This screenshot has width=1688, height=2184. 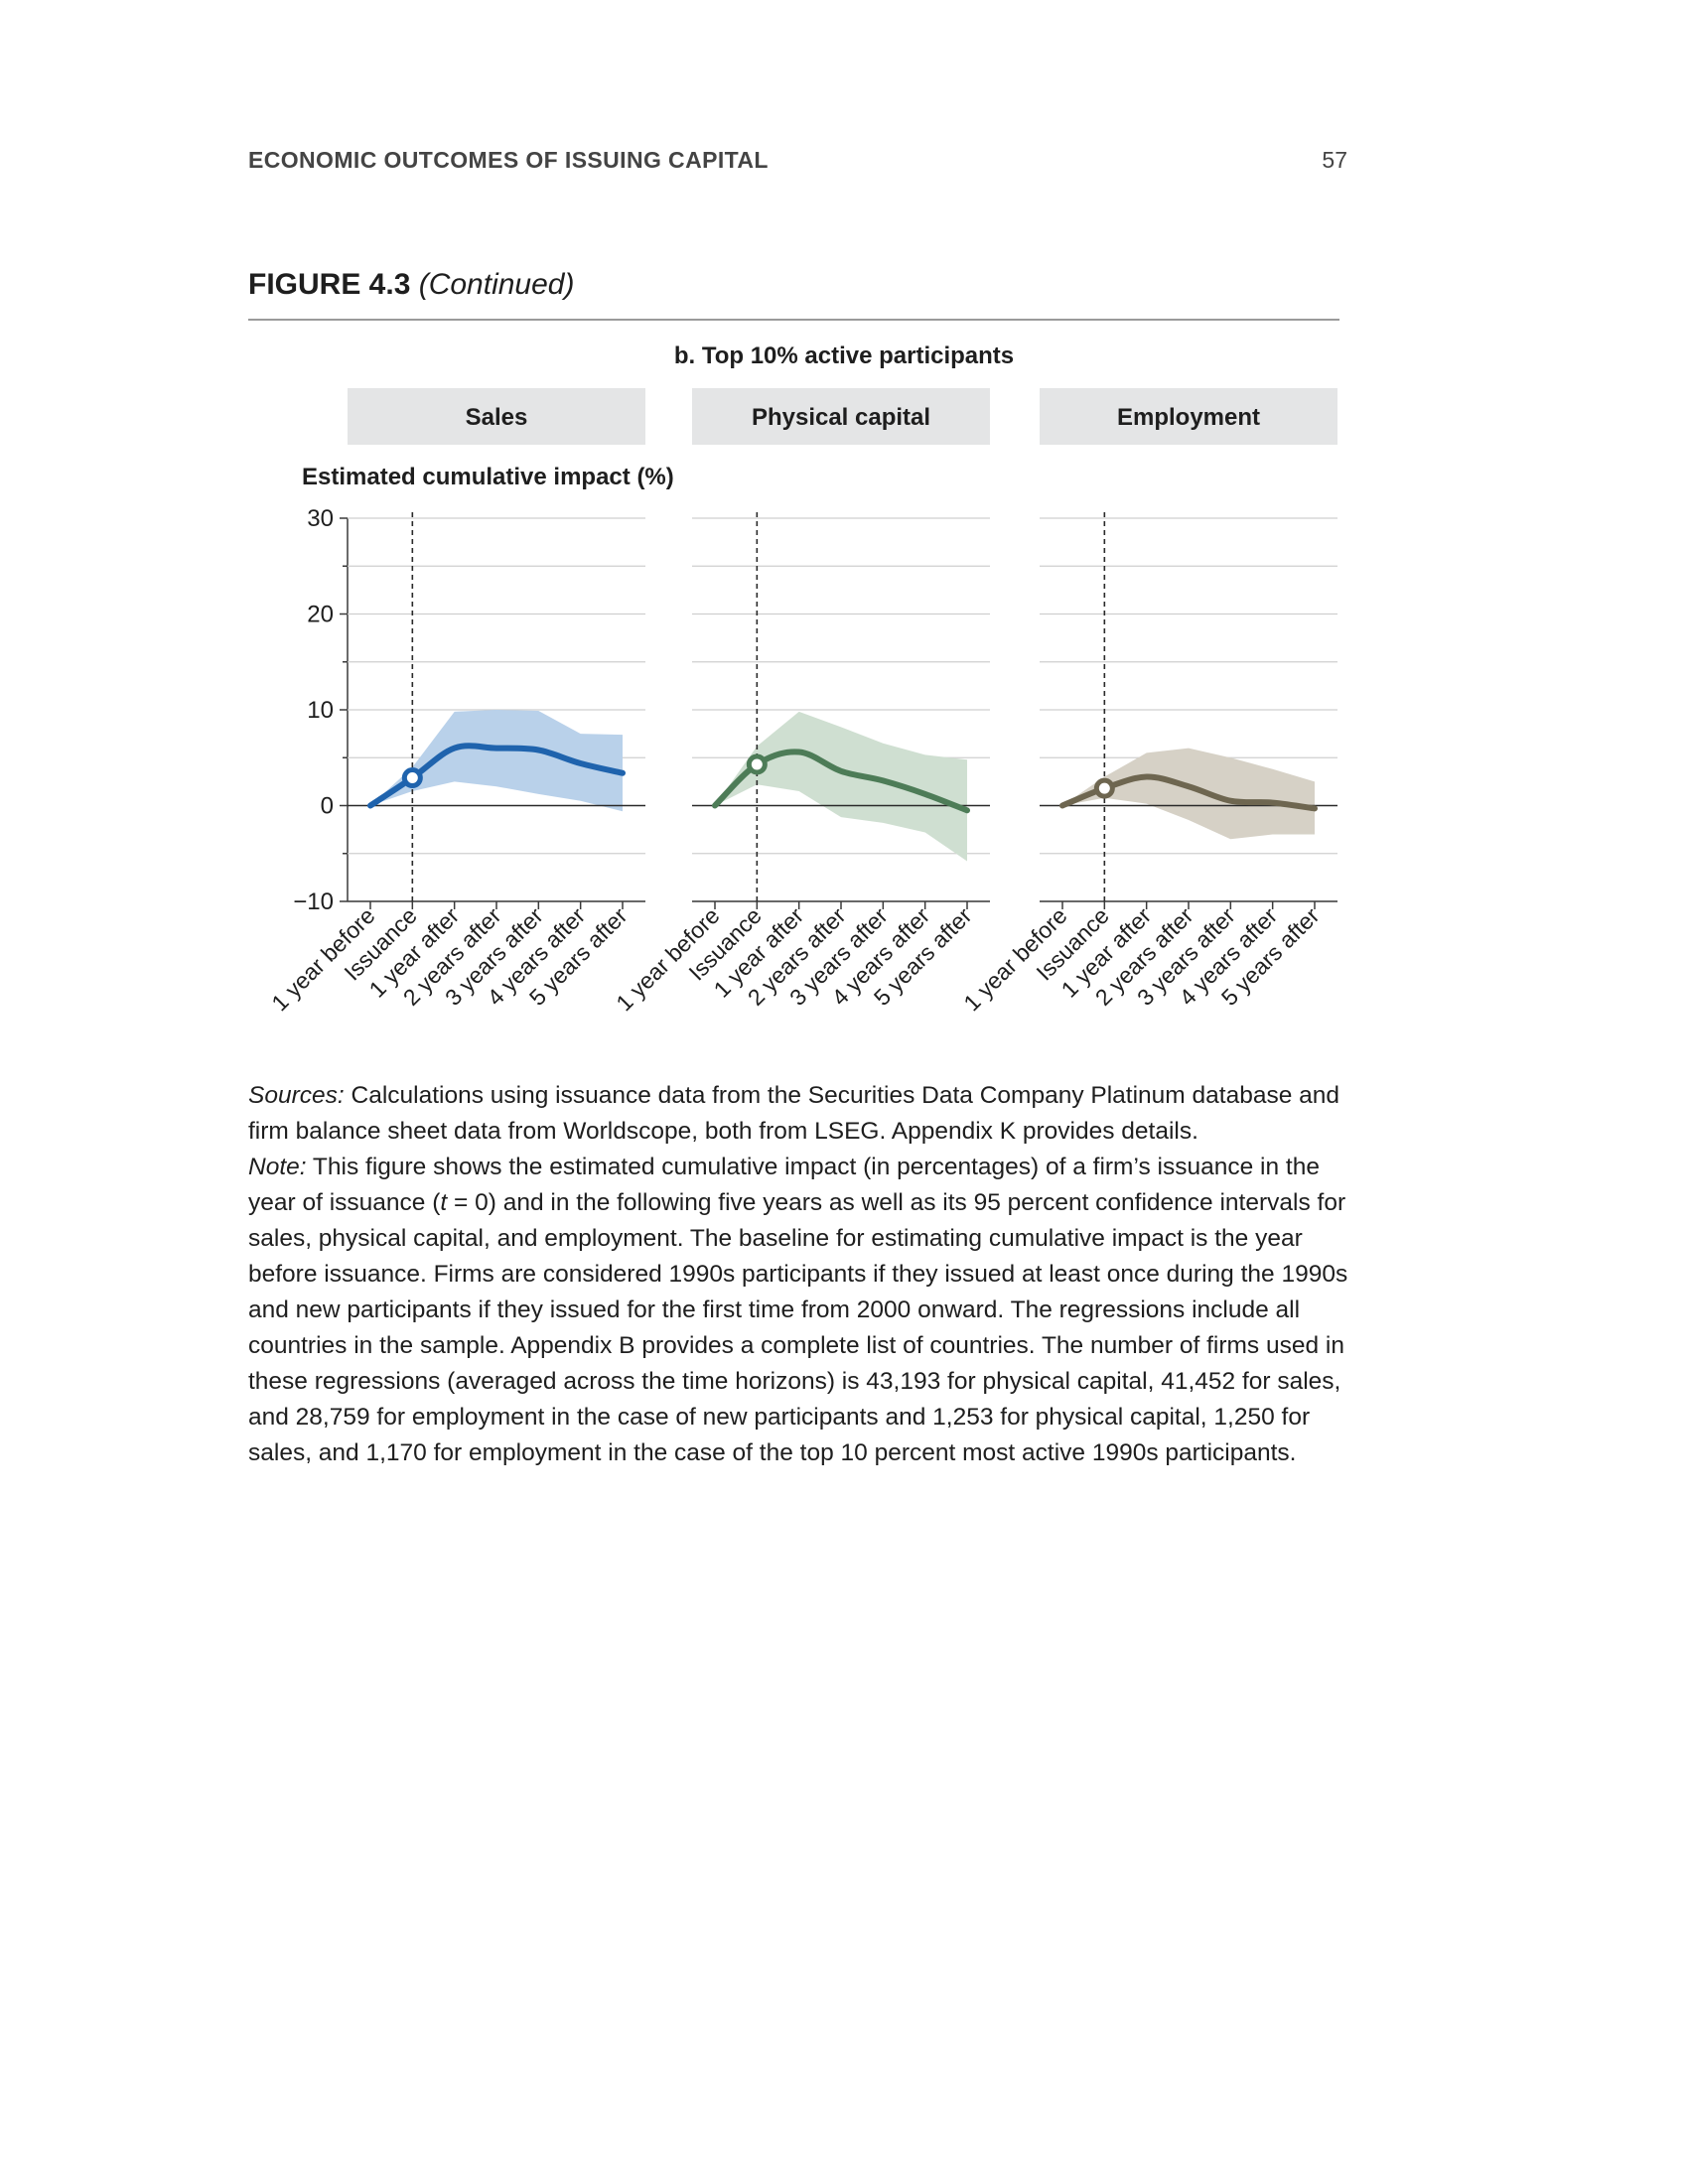 I want to click on note-label: Note:, so click(x=277, y=1167).